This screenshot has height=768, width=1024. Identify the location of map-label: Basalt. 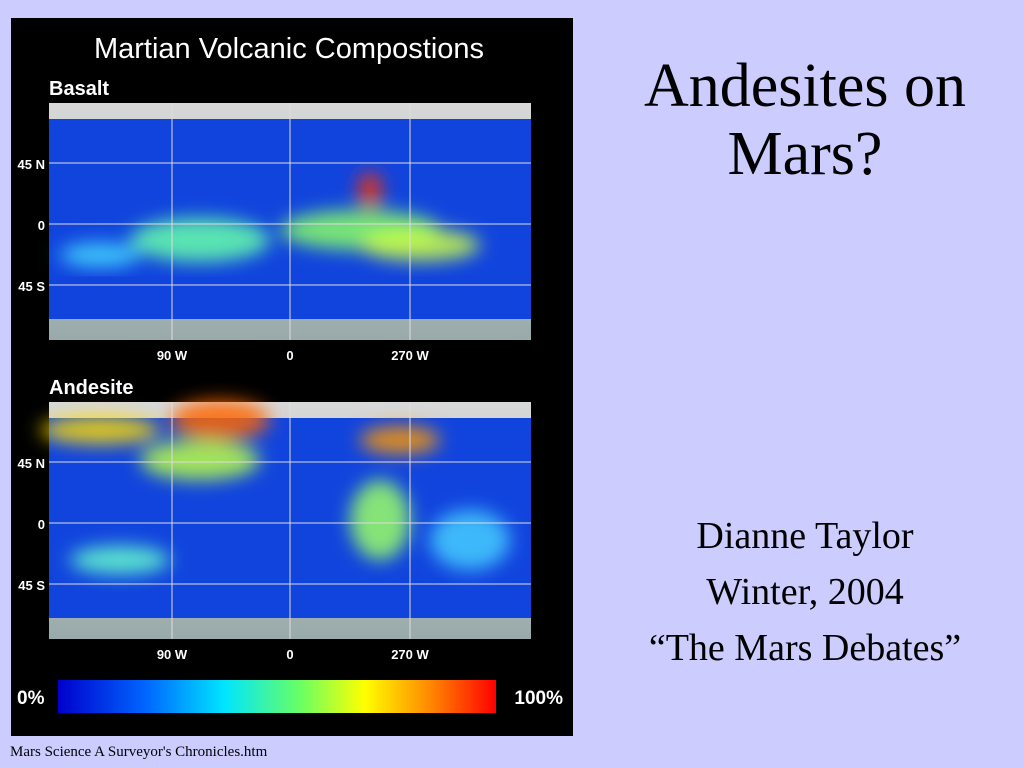
(79, 89).